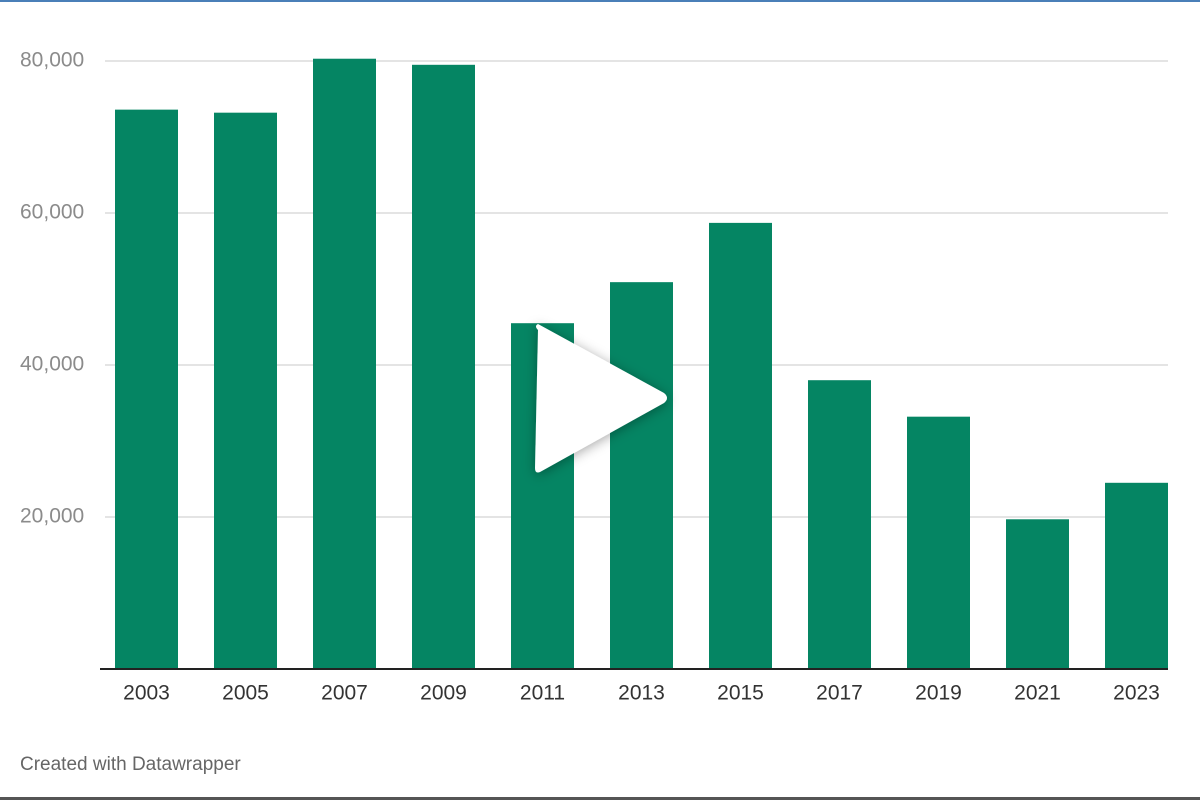 This screenshot has width=1200, height=800. I want to click on x-tick-label: 2021, so click(1037, 693).